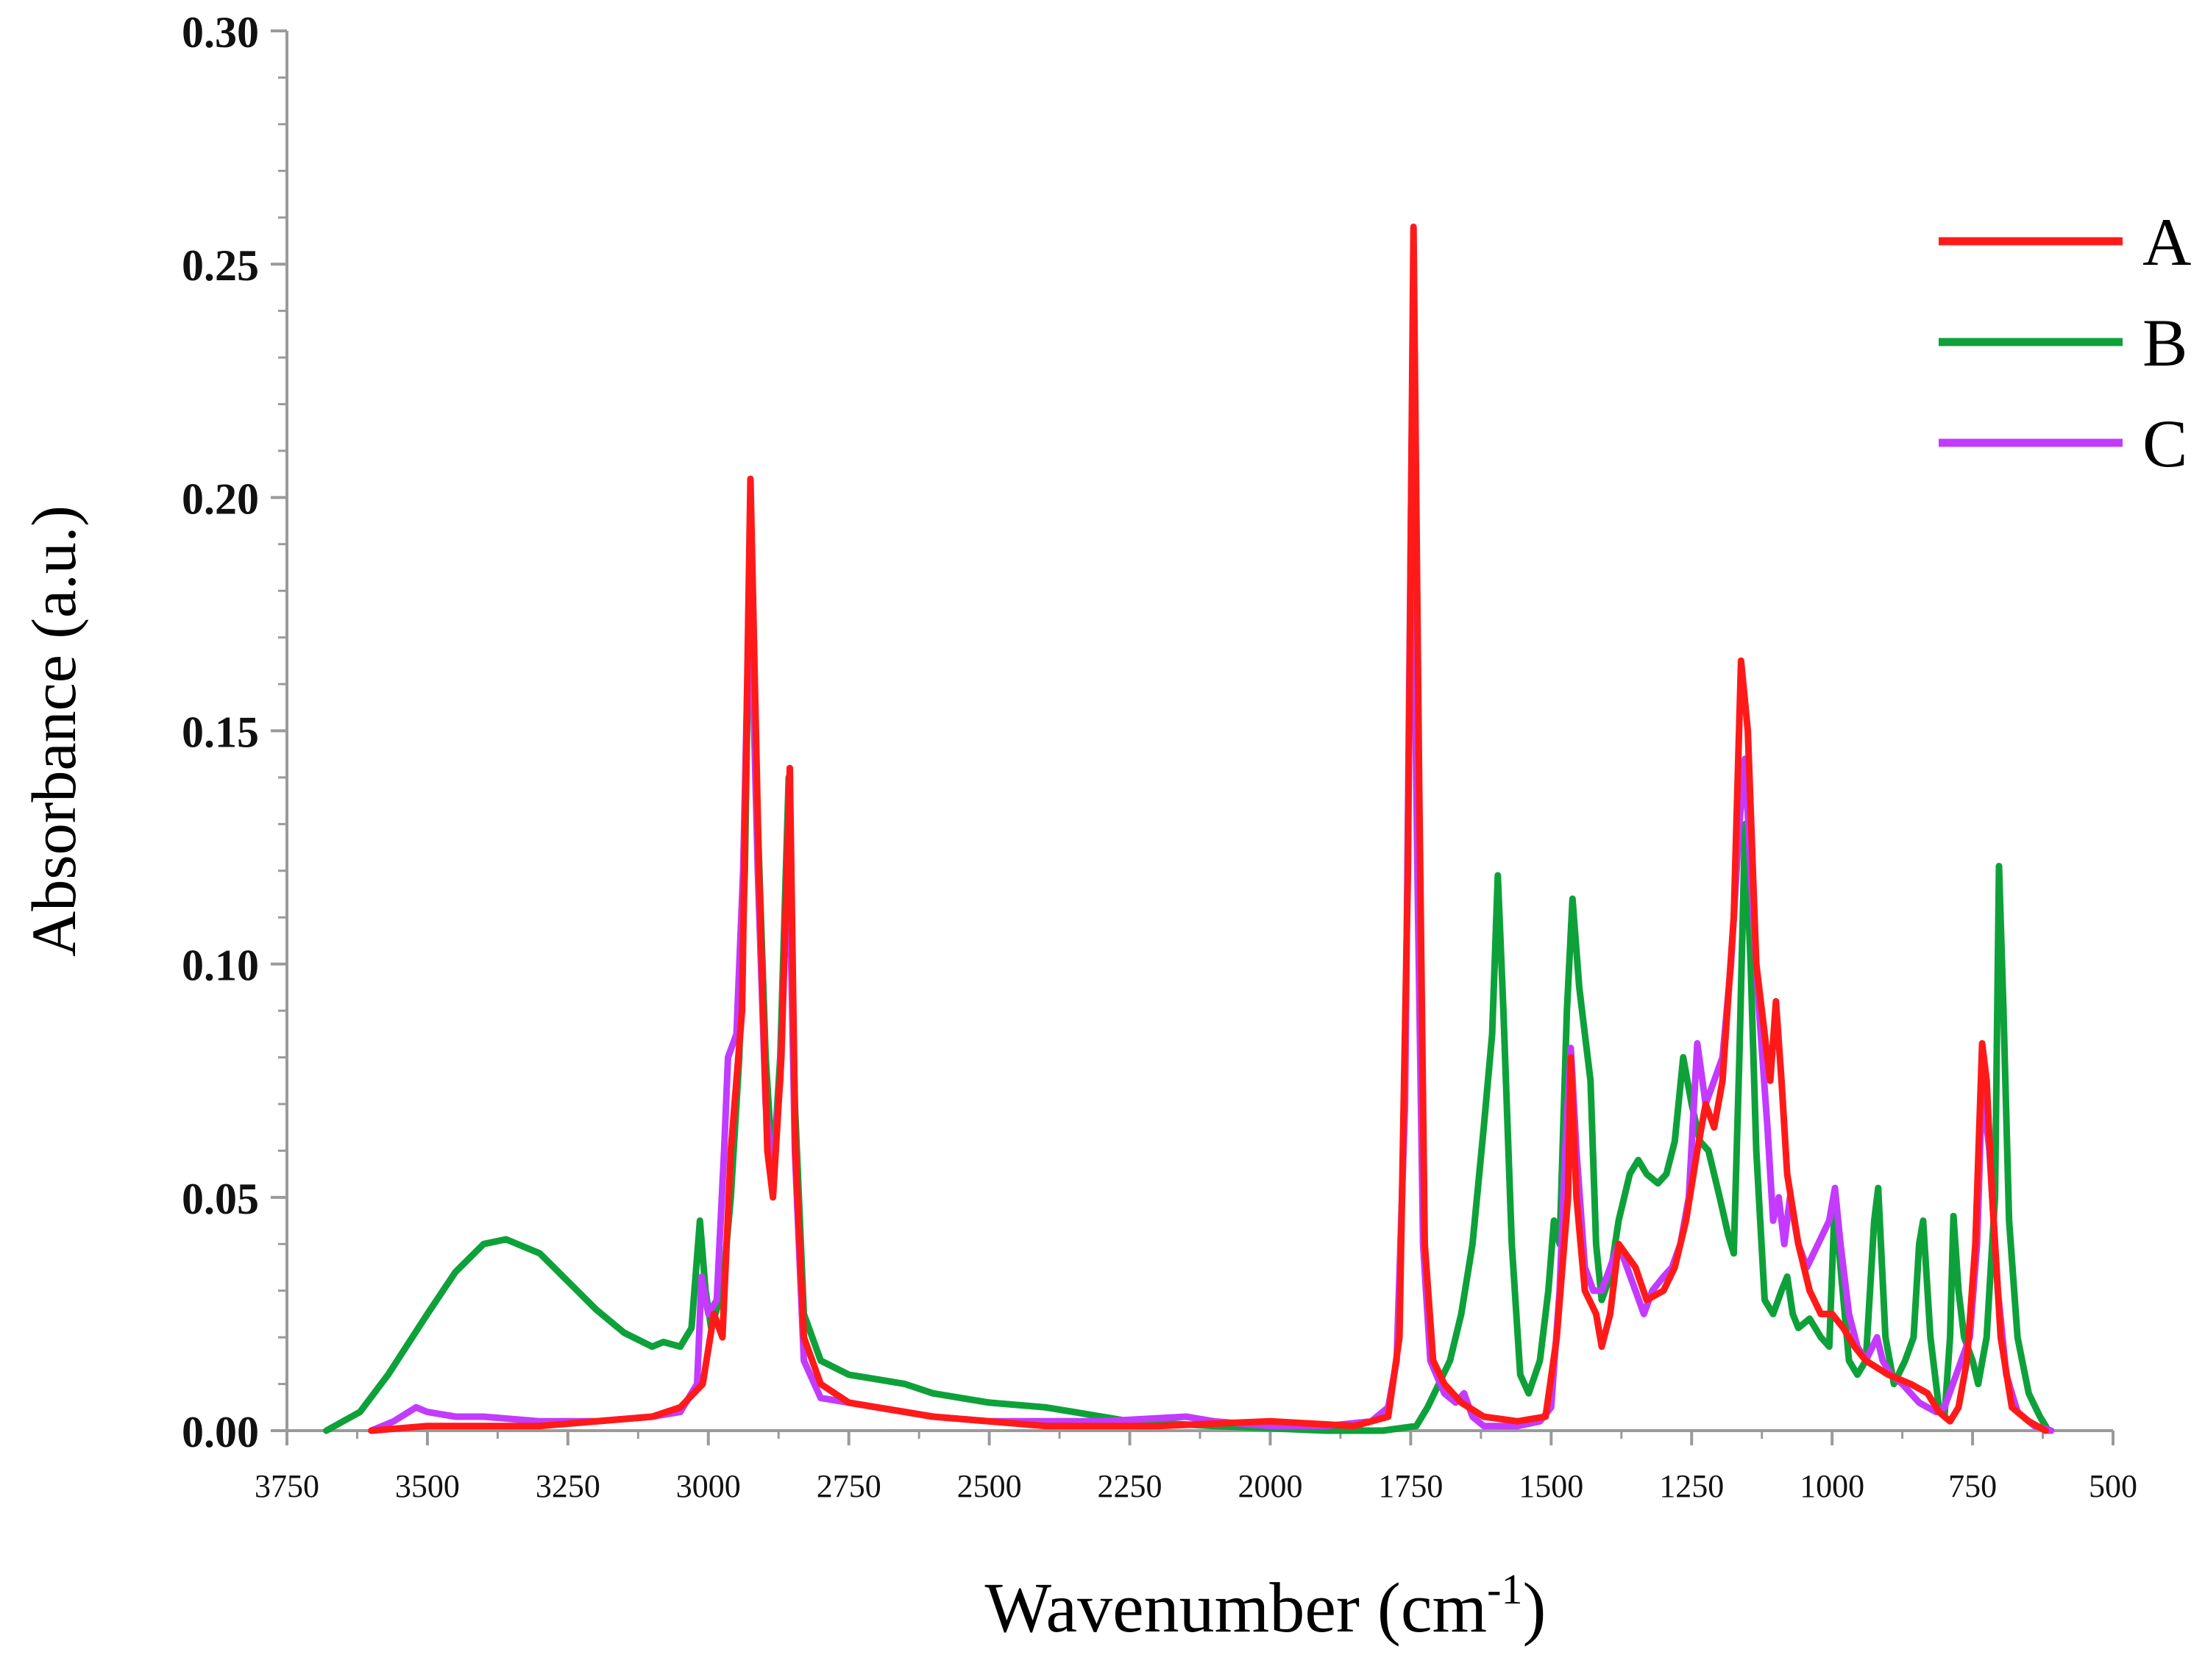  Describe the element at coordinates (221, 1199) in the screenshot. I see `y-tick-label: 0.05` at that location.